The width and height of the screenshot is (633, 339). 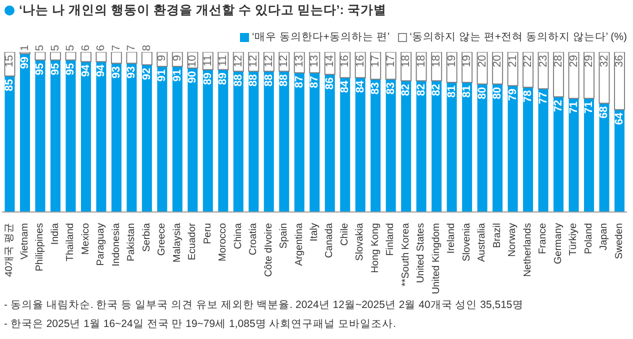 I want to click on data-label: 22, so click(x=528, y=61).